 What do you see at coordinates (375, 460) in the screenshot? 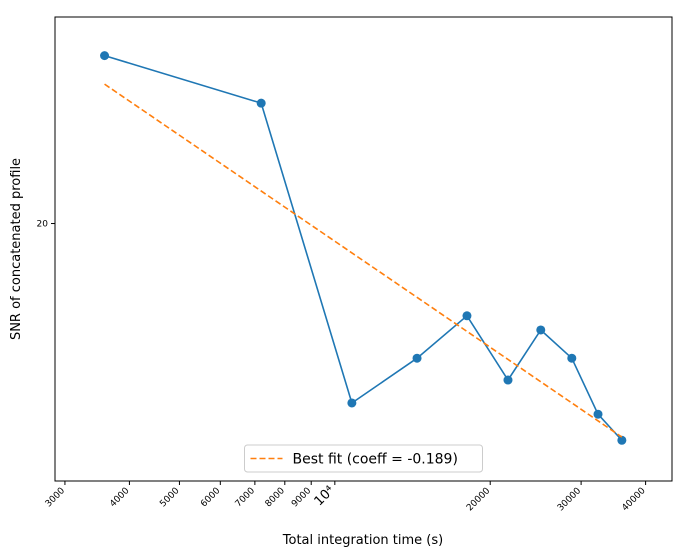
I see `legend-label: Best fit (coeff = -0.189)` at bounding box center [375, 460].